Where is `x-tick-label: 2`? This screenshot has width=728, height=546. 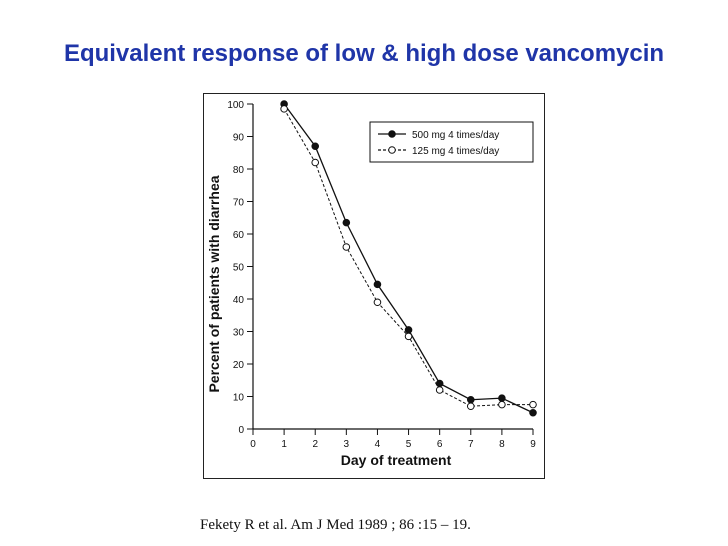
x-tick-label: 2 is located at coordinates (315, 444).